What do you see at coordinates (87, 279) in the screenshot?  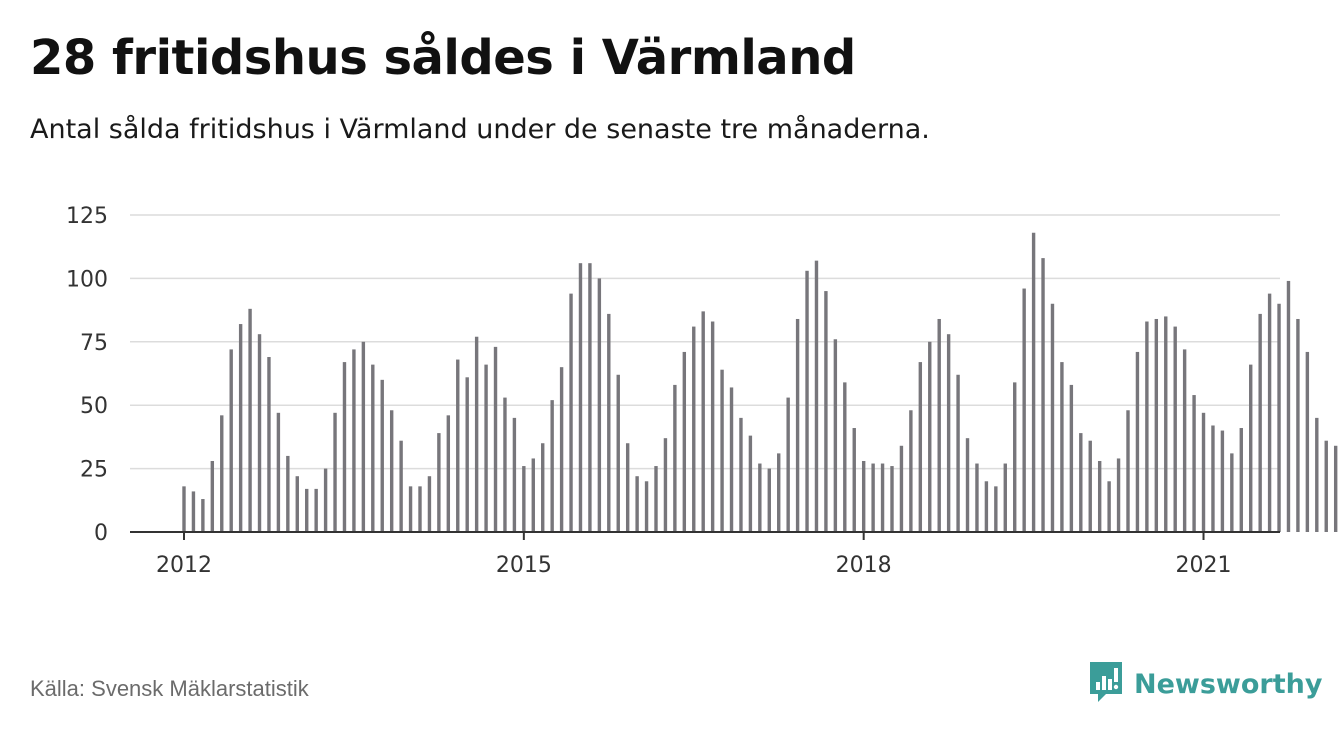 I see `y-tick-label: 100` at bounding box center [87, 279].